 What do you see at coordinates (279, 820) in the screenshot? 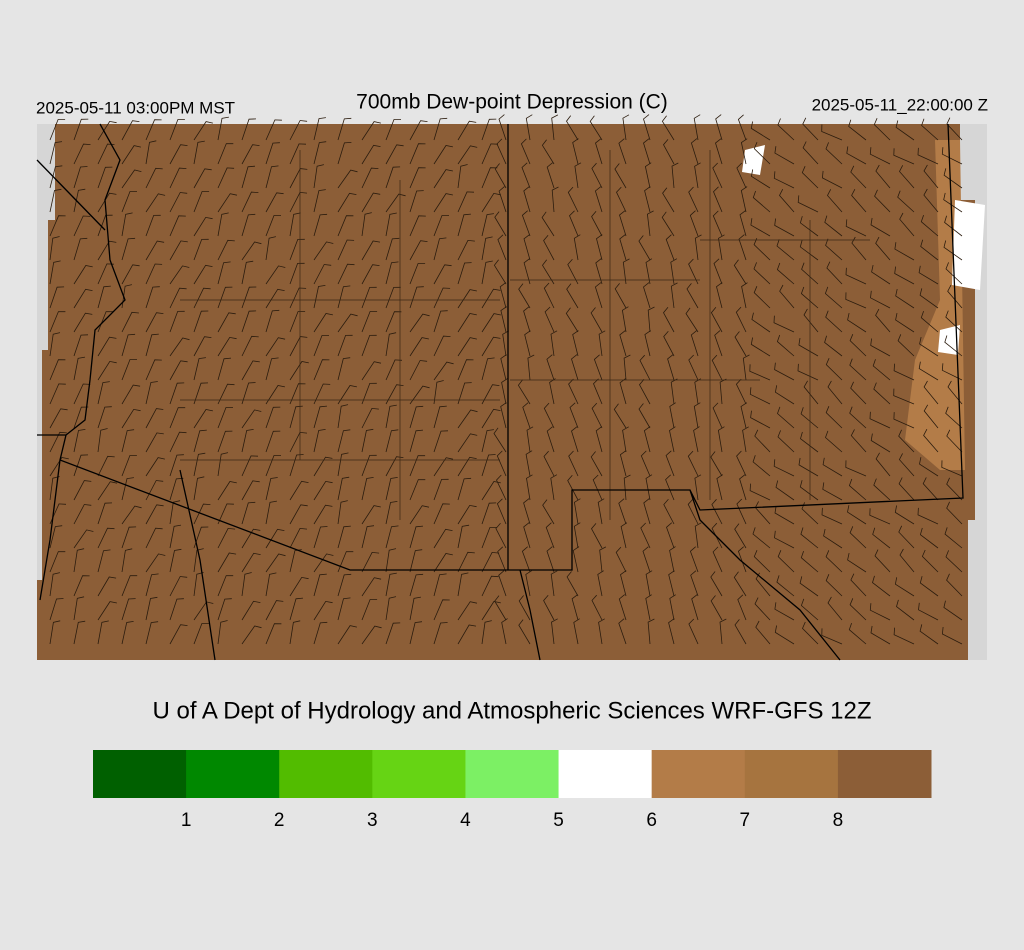
I see `colorbar-tick-label: 2` at bounding box center [279, 820].